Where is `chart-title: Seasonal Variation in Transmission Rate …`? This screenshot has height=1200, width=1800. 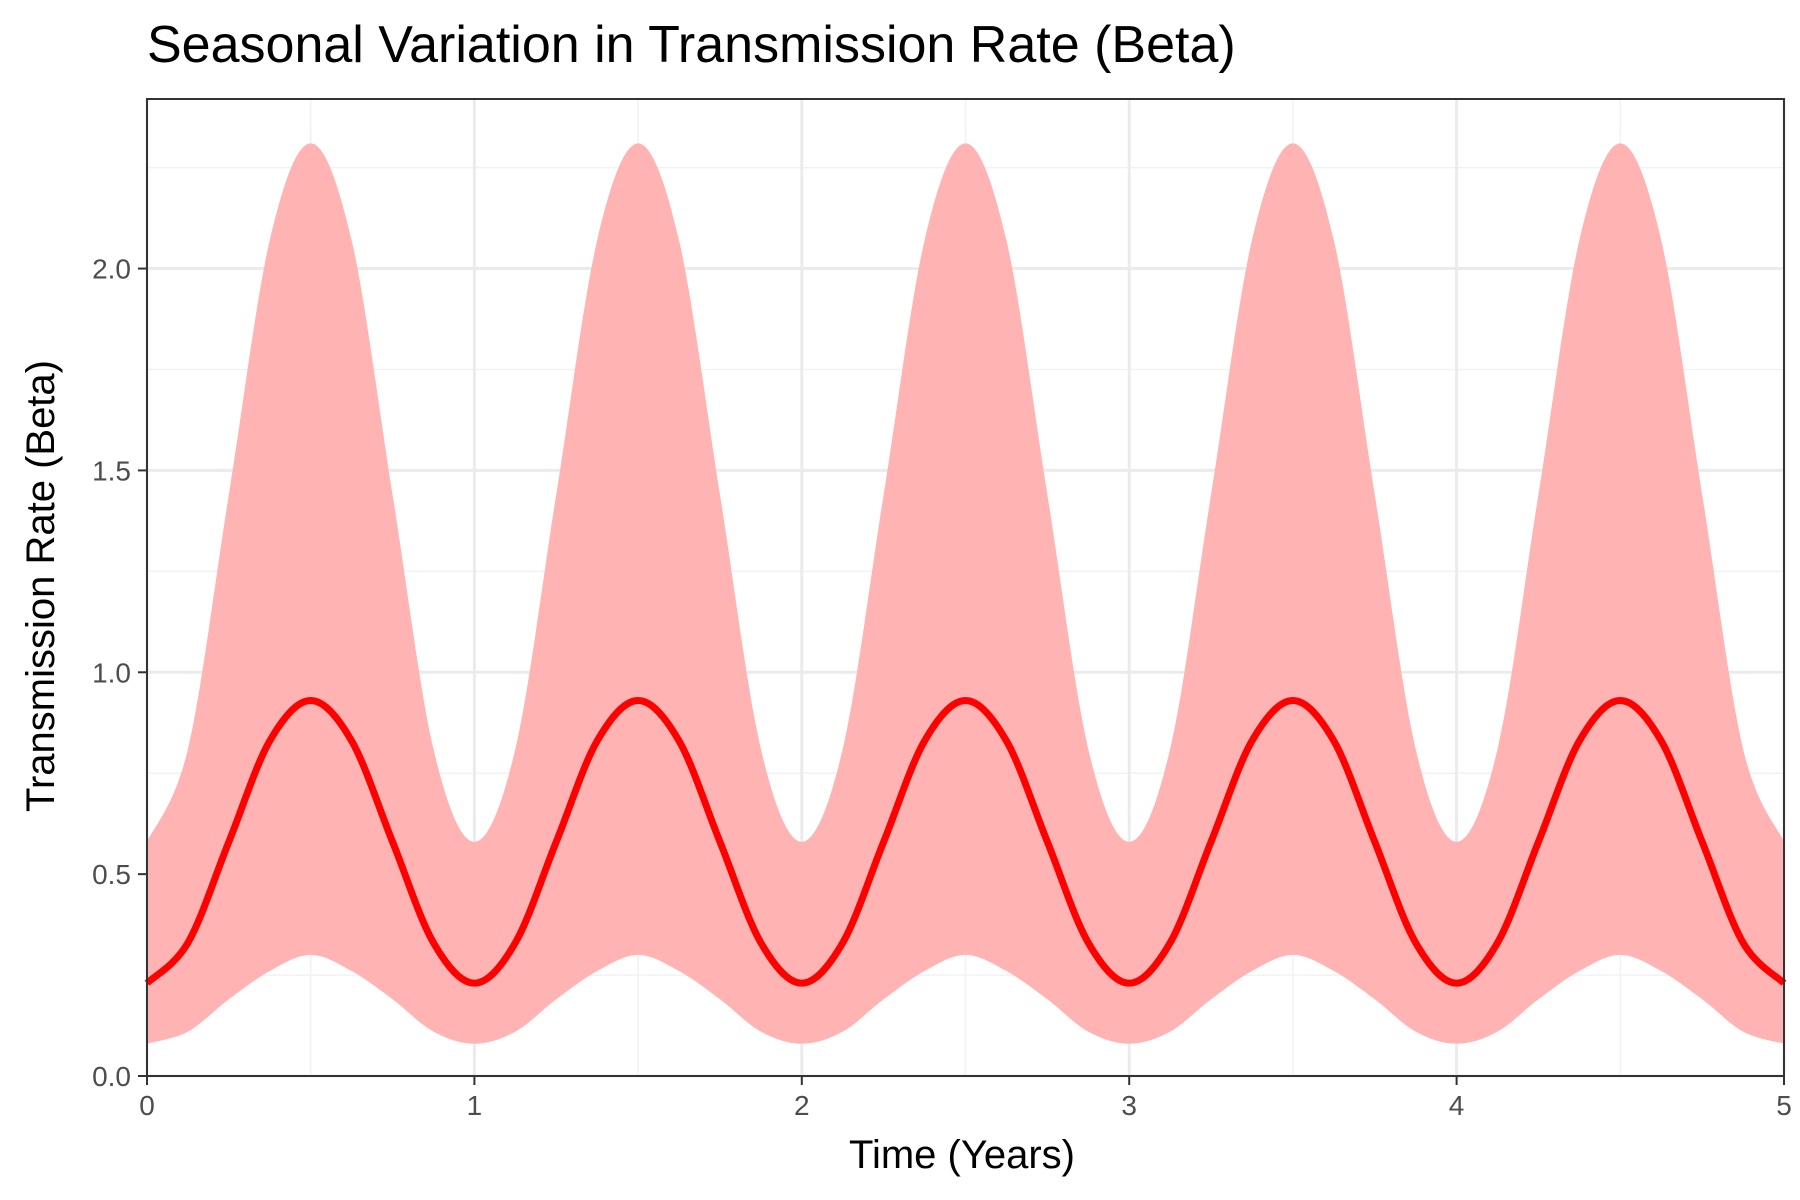
chart-title: Seasonal Variation in Transmission Rate … is located at coordinates (691, 45).